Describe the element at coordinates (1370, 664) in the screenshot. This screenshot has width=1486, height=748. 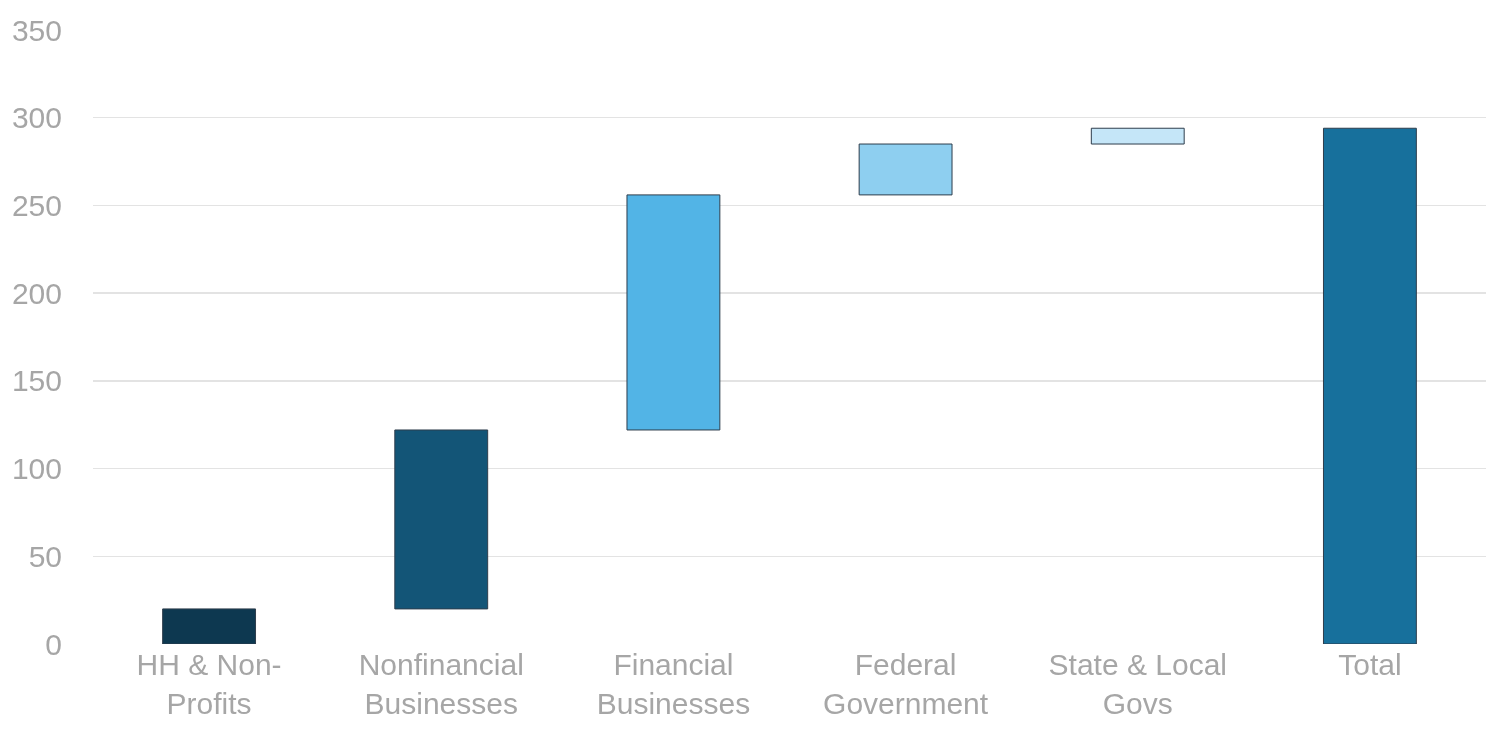
I see `x-tick-label: Total` at that location.